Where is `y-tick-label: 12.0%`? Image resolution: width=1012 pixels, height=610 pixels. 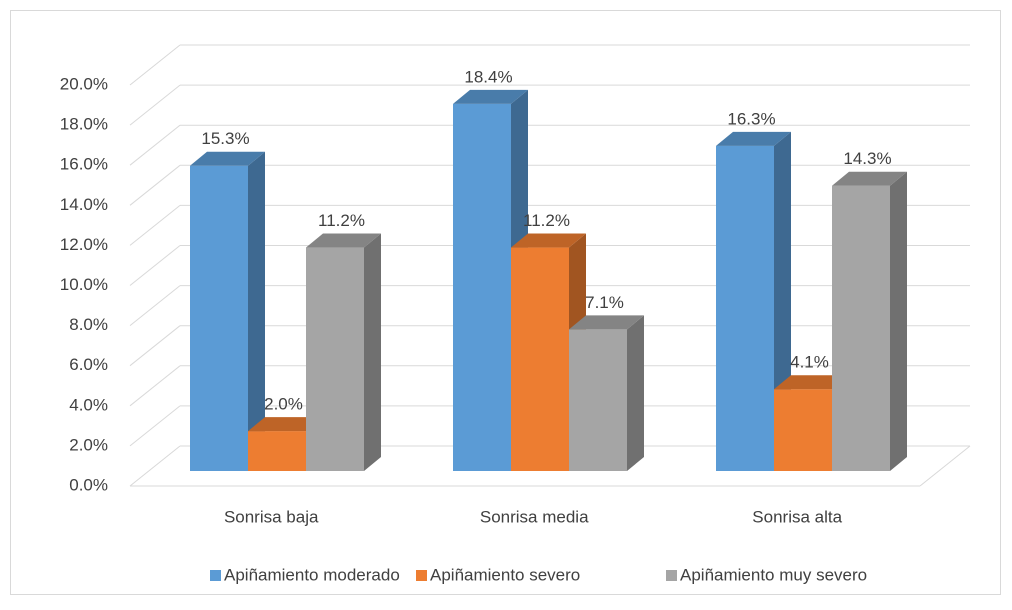 y-tick-label: 12.0% is located at coordinates (84, 244).